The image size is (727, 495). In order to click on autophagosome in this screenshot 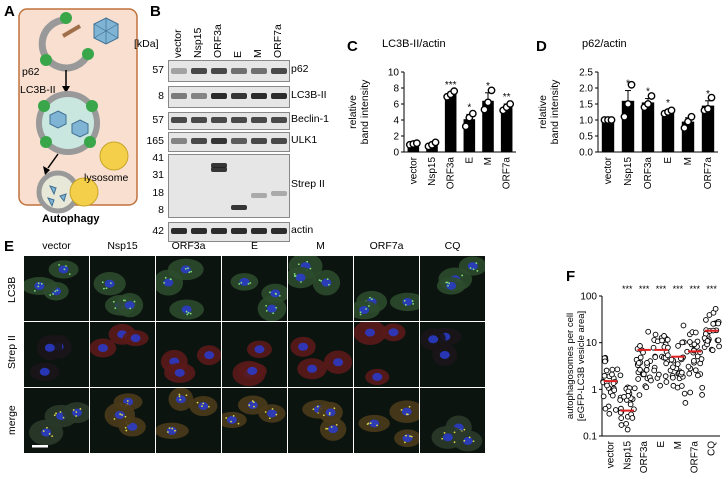, I will do `click(68, 123)`.